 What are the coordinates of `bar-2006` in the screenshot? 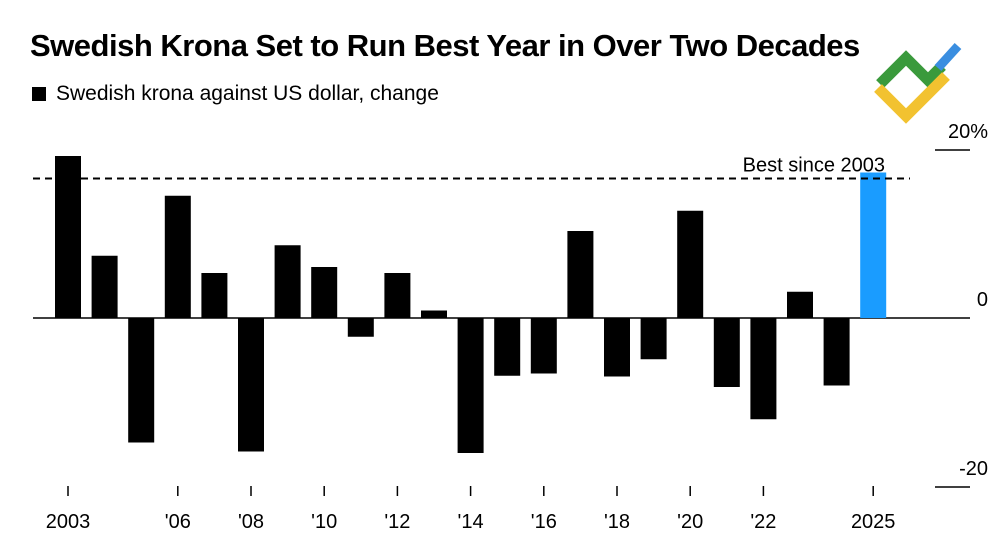 It's located at (177, 256).